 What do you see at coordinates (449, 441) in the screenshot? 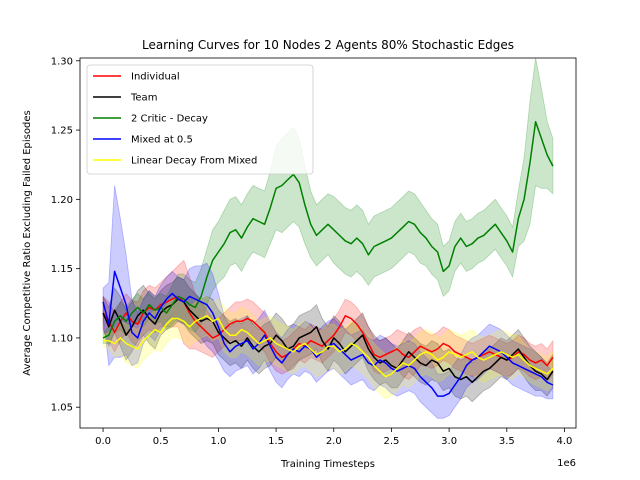
I see `x-tick-label: 3.0` at bounding box center [449, 441].